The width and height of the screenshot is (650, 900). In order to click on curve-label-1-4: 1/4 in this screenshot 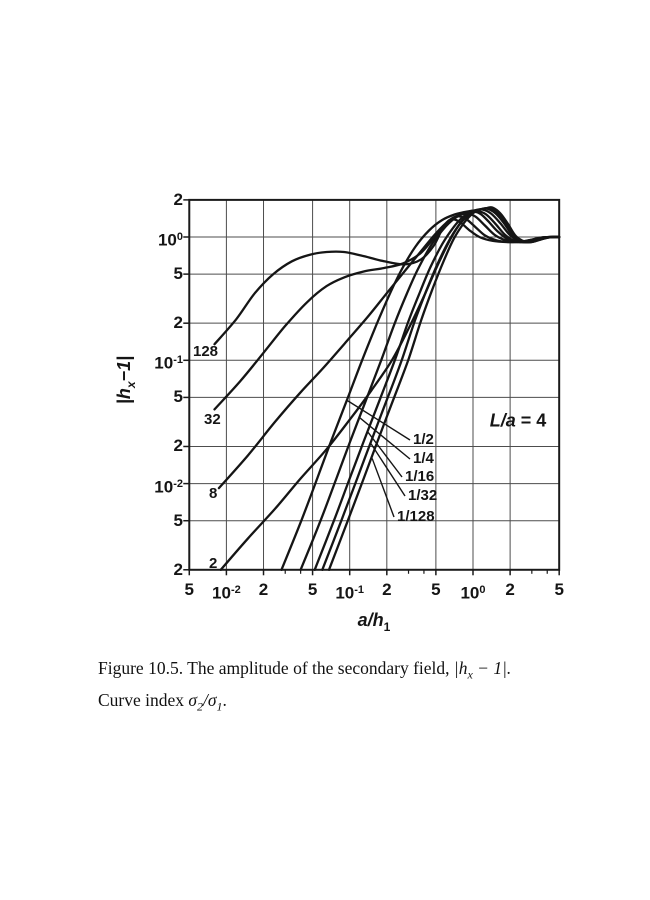, I will do `click(423, 458)`.